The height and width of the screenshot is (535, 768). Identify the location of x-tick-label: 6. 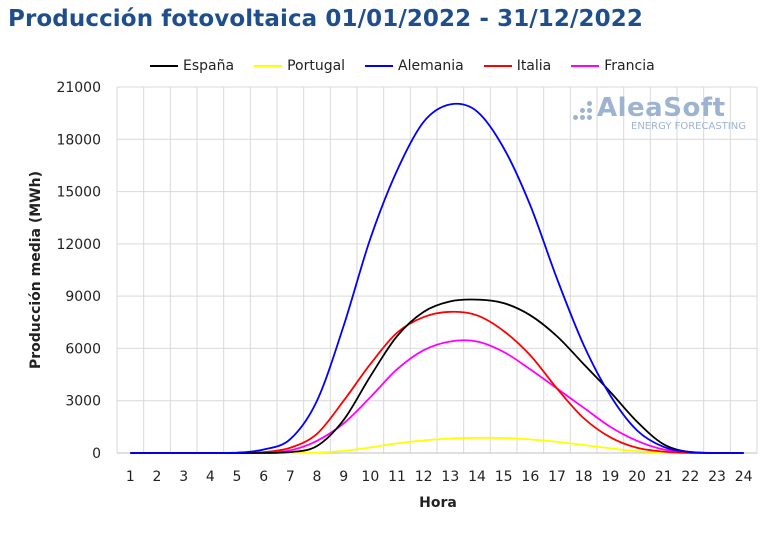
(263, 477).